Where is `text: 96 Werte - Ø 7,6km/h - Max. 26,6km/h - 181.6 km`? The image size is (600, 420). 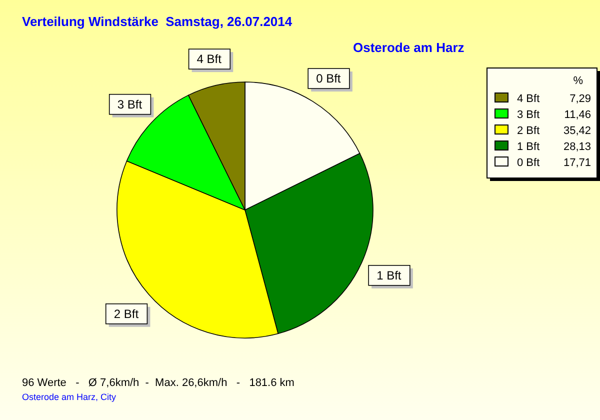 text: 96 Werte - Ø 7,6km/h - Max. 26,6km/h - 181.6 km is located at coordinates (158, 383).